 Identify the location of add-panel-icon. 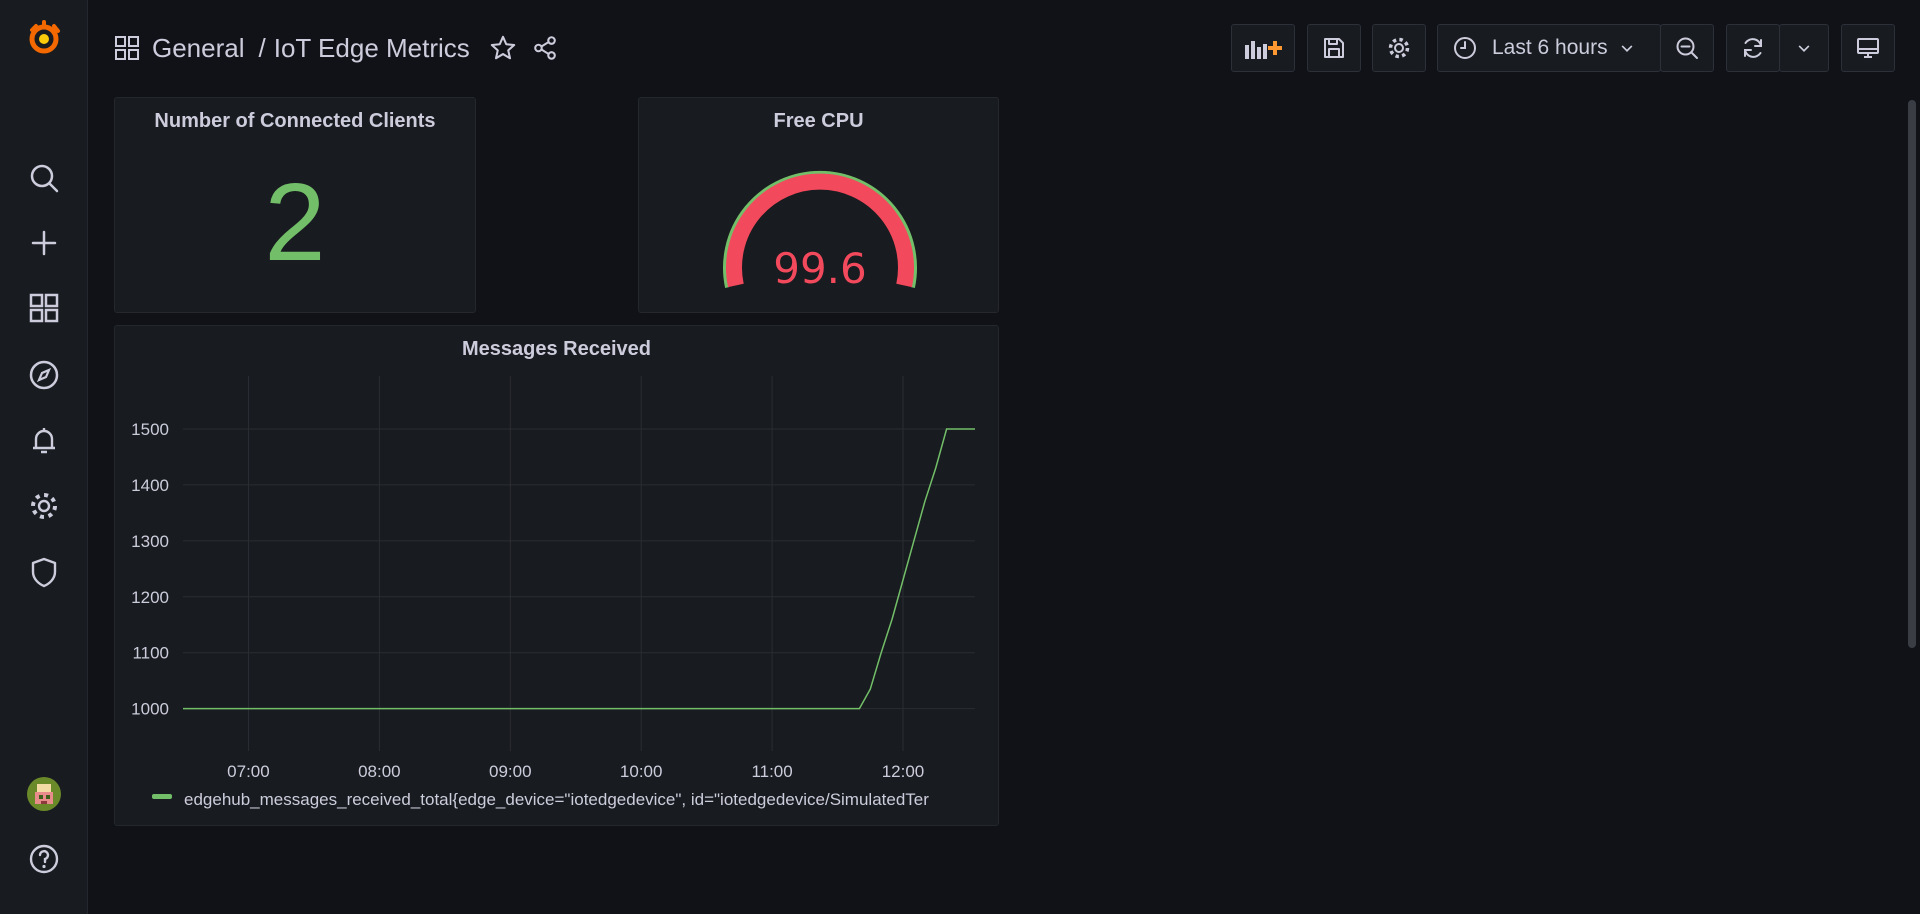
(1263, 50).